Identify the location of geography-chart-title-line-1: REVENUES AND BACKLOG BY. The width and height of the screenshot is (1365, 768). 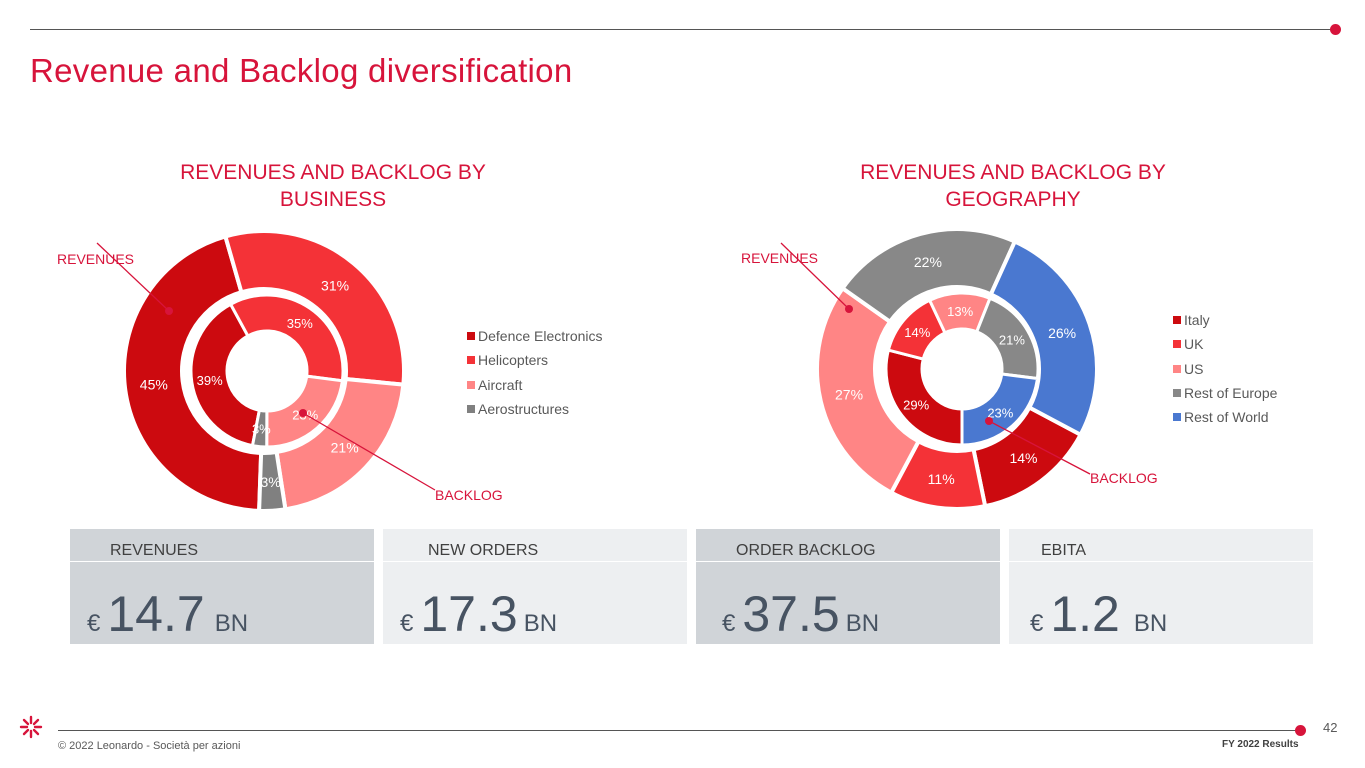
(1013, 172).